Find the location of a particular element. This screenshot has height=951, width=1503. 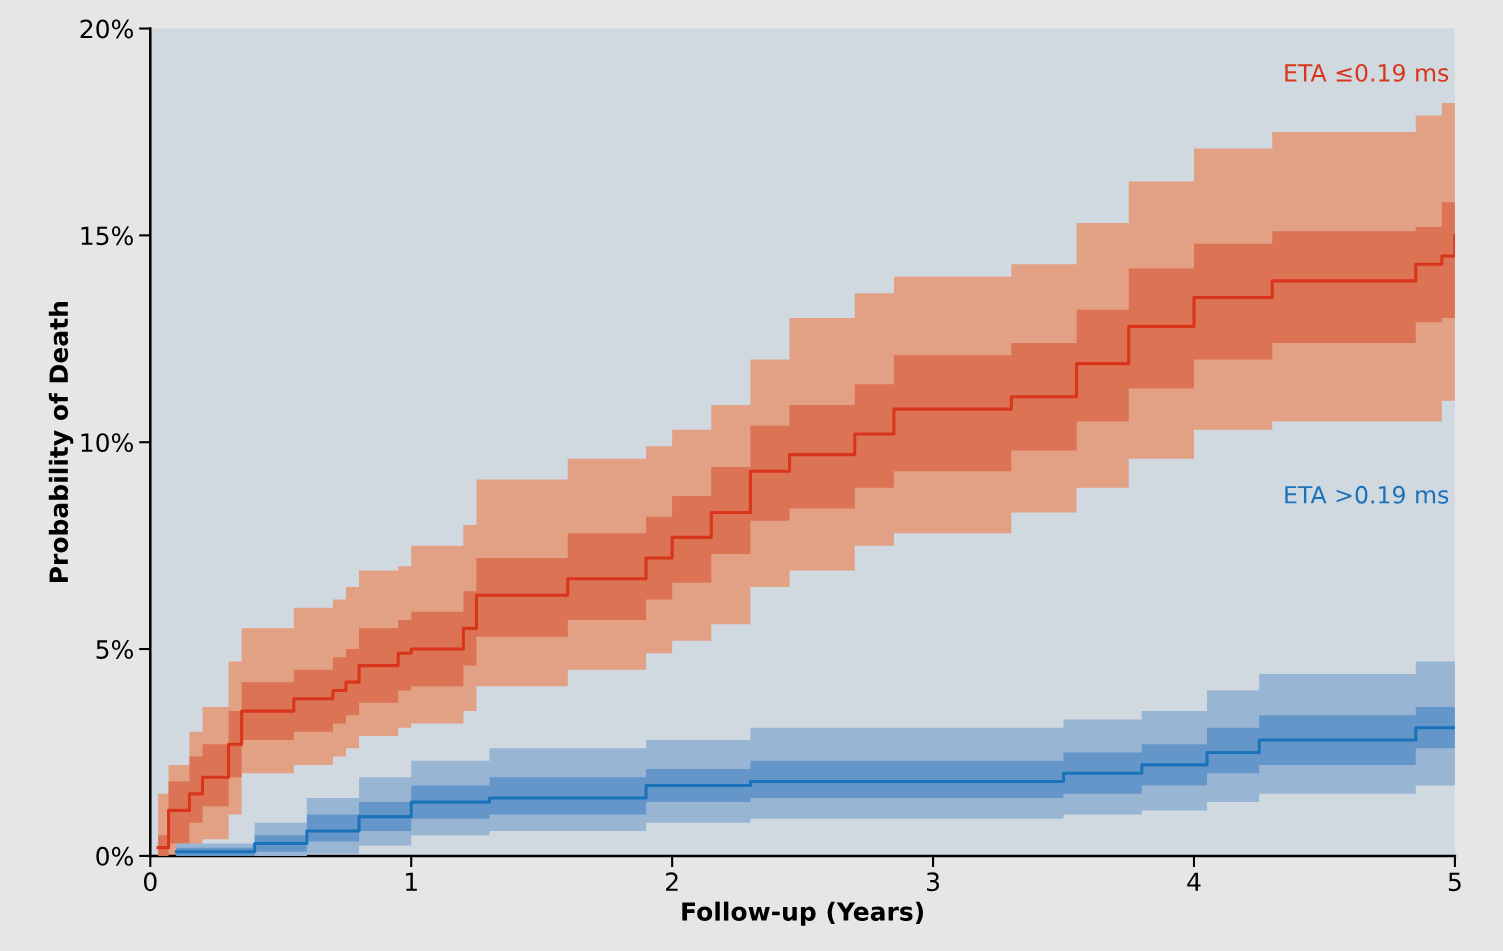

y-tick-label: 15% is located at coordinates (107, 236).